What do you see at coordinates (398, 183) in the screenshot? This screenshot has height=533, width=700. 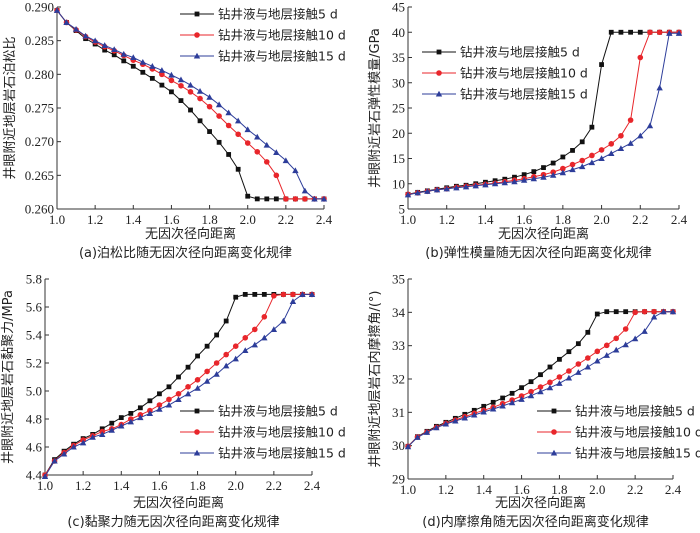 I see `y-tick-label: 10` at bounding box center [398, 183].